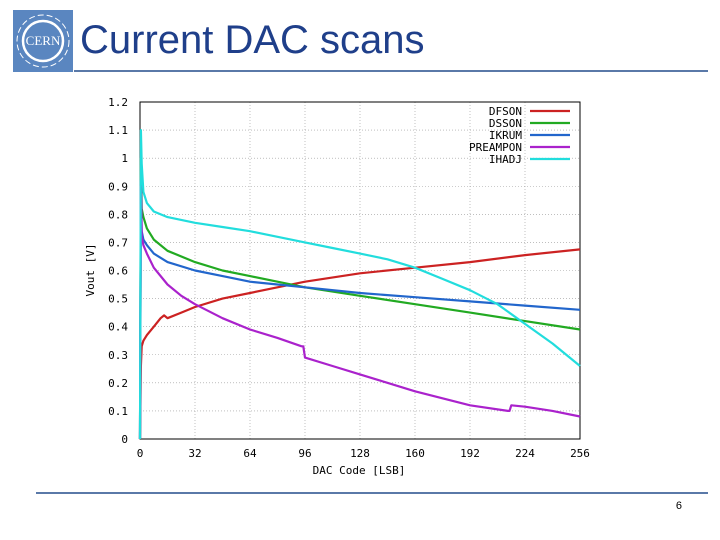  What do you see at coordinates (580, 453) in the screenshot?
I see `x-tick-label: 256` at bounding box center [580, 453].